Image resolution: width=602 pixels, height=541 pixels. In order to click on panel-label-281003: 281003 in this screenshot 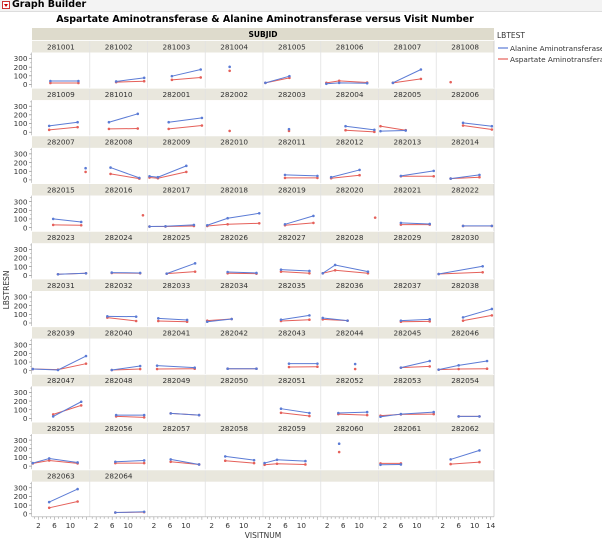, I will do `click(176, 46)`.